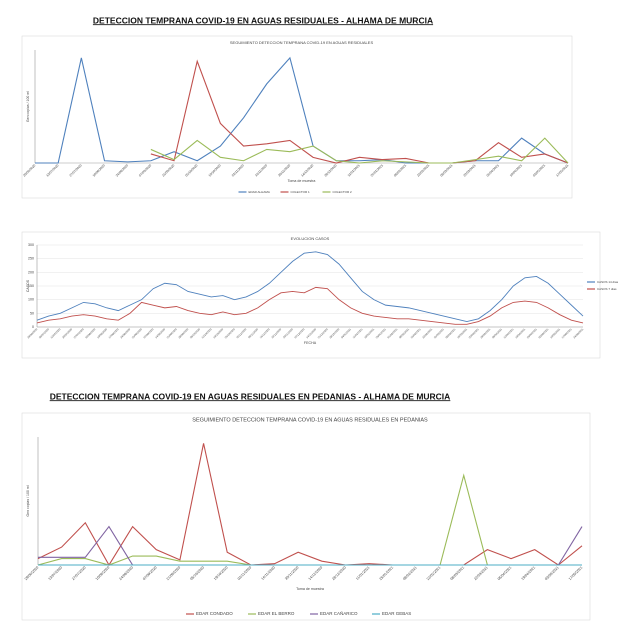 The height and width of the screenshot is (629, 640). What do you see at coordinates (608, 282) in the screenshot?
I see `legend-label: CASOS 14 días` at bounding box center [608, 282].